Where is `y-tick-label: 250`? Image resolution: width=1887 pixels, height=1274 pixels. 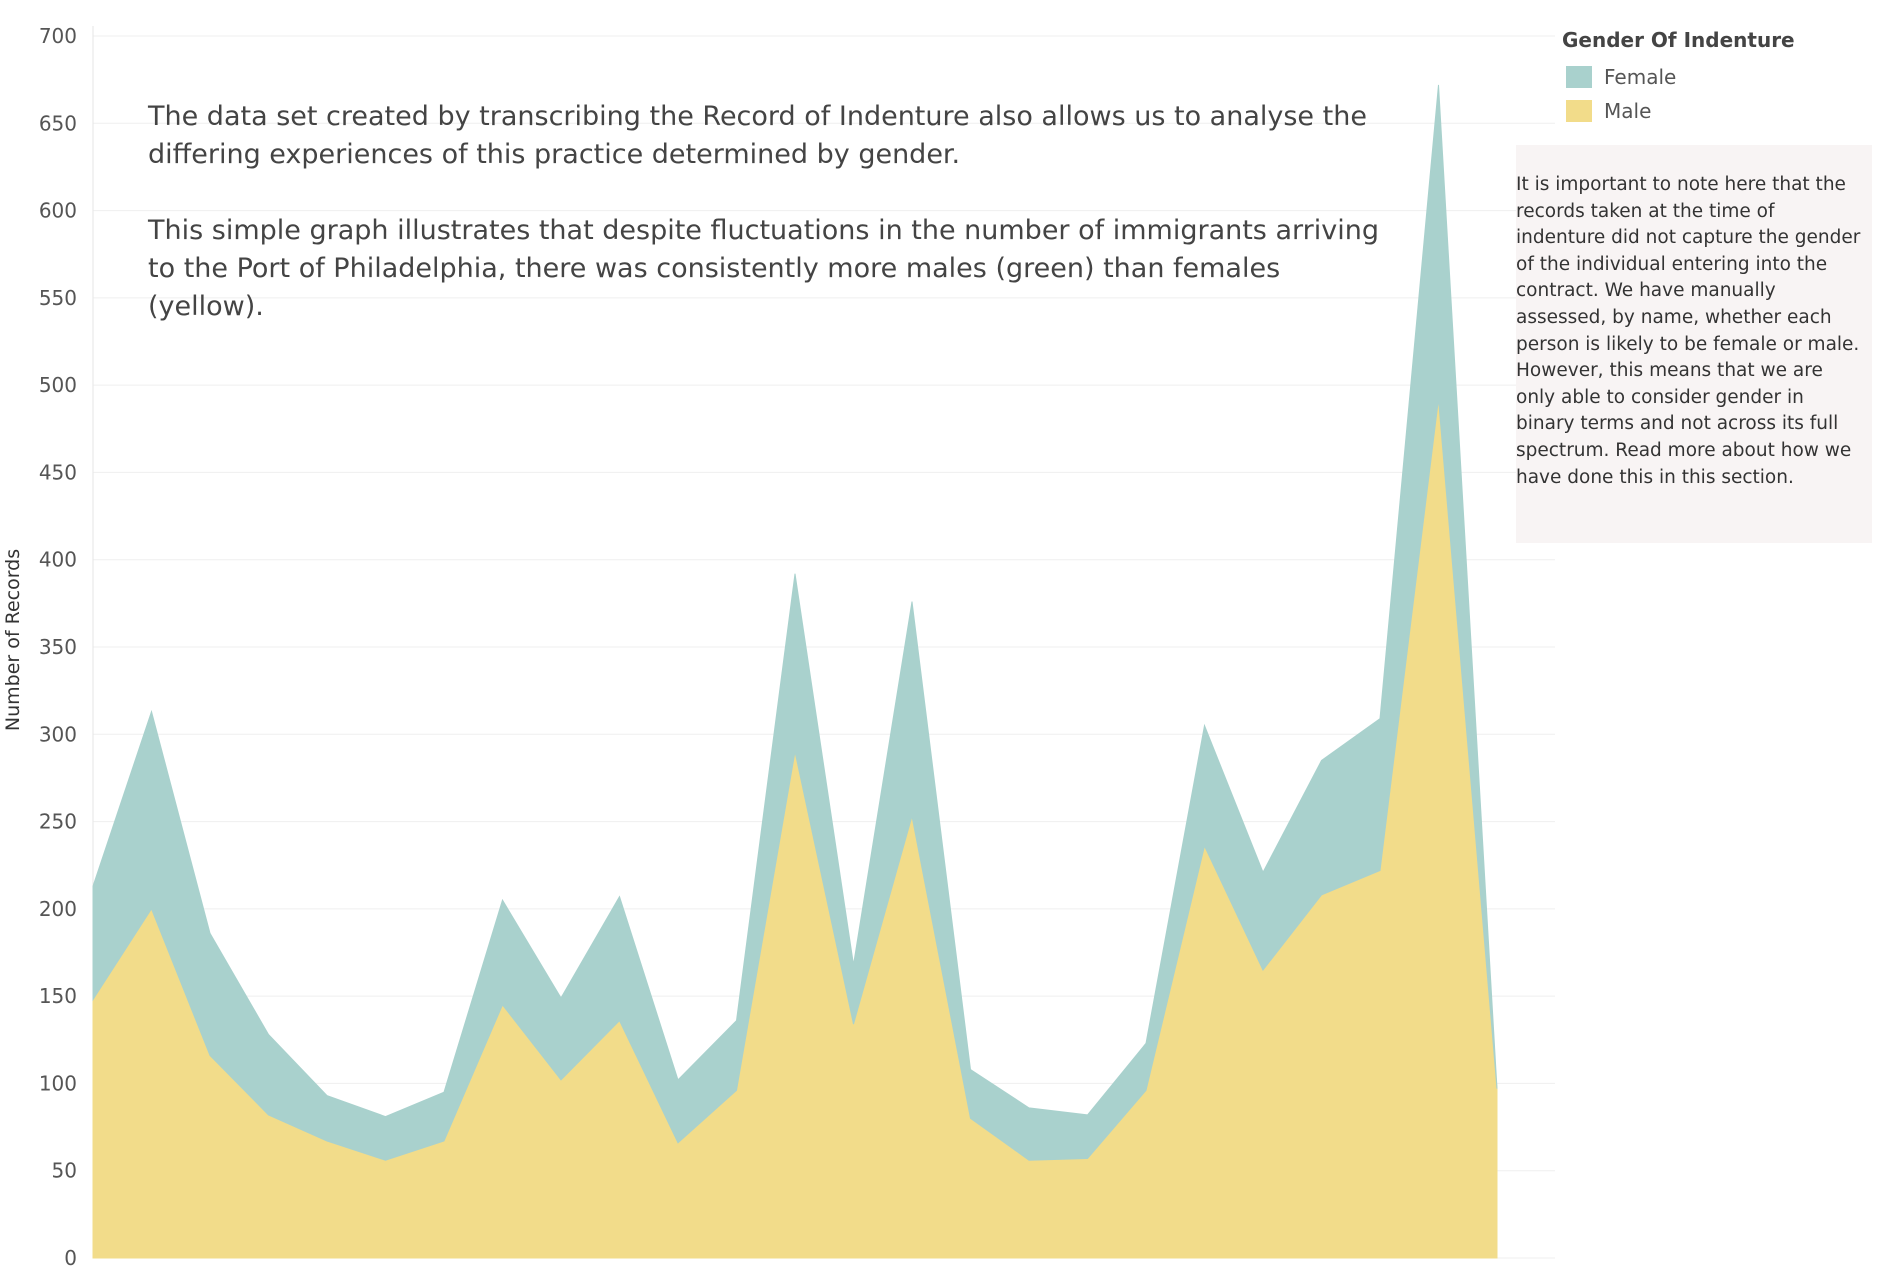
y-tick-label: 250 is located at coordinates (58, 822).